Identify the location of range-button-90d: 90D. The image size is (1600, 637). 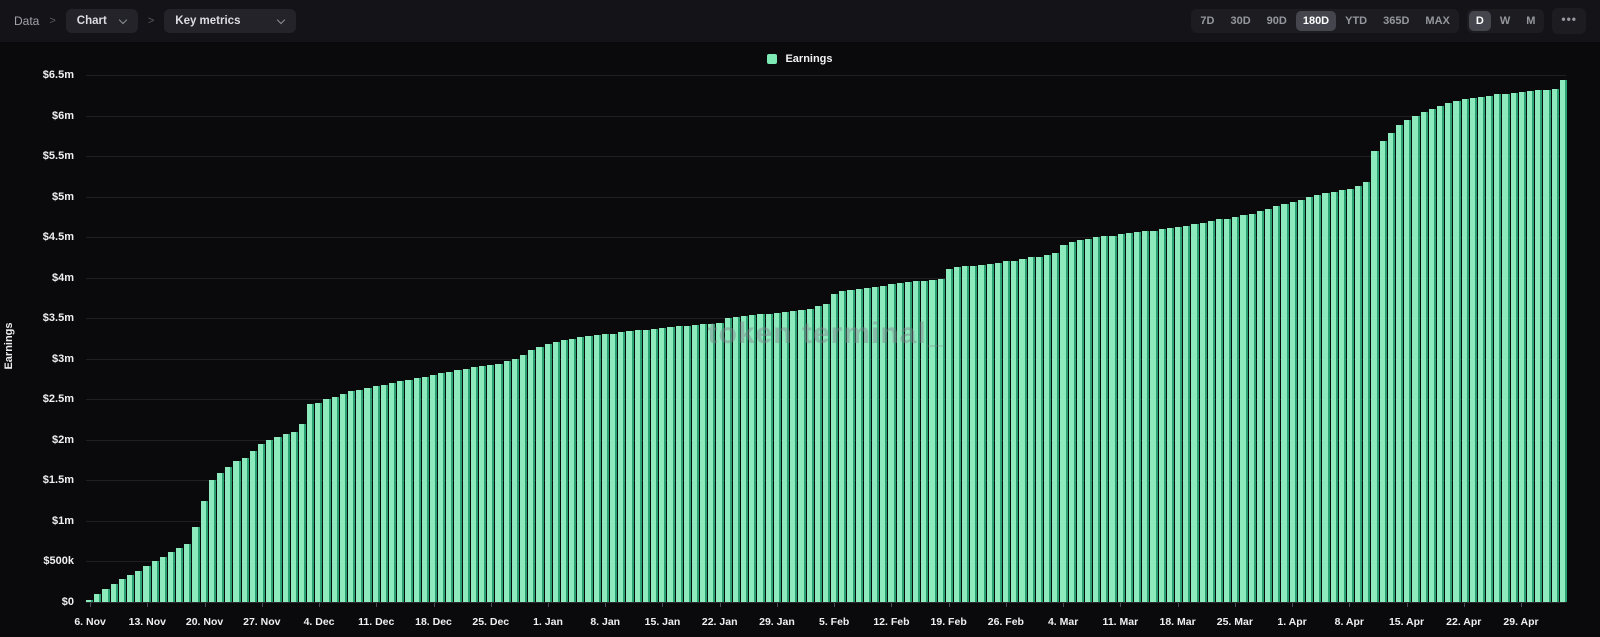
(1277, 21).